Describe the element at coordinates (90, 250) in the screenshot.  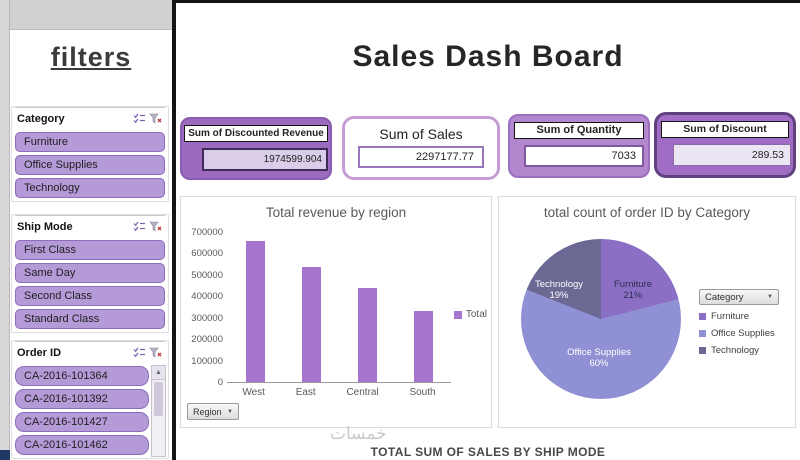
I see `slicer-item-first-class: First Class` at that location.